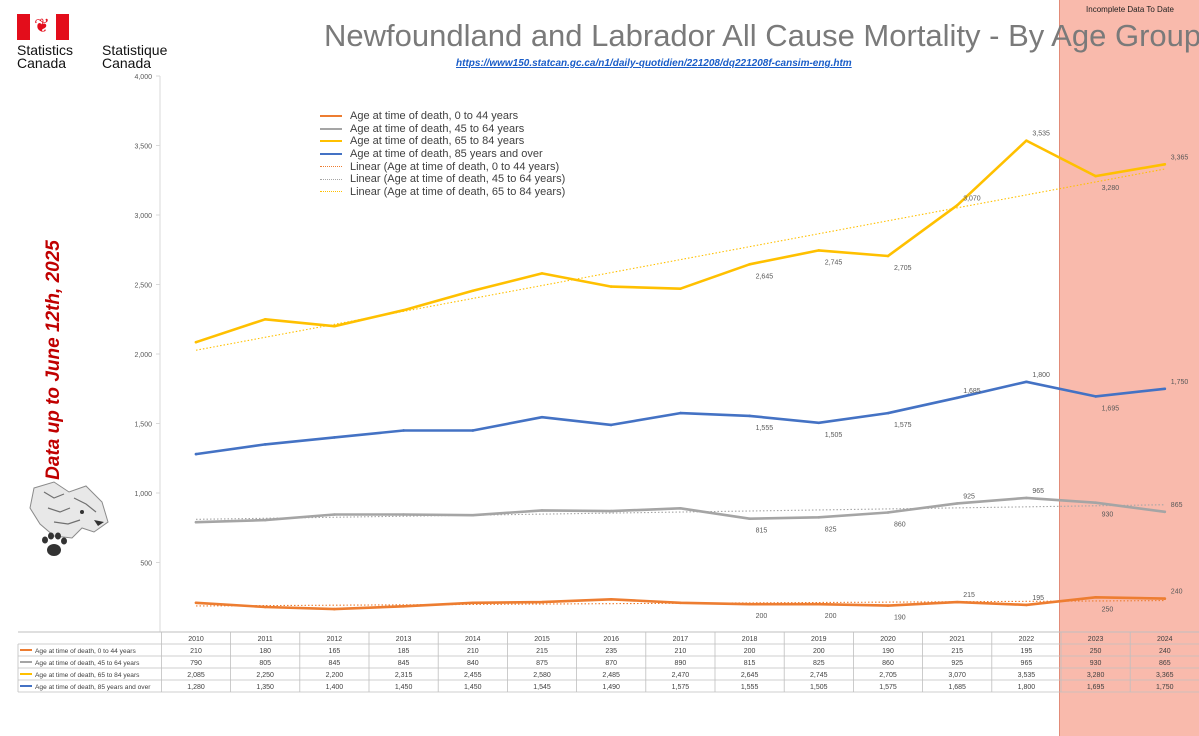 The width and height of the screenshot is (1199, 736). What do you see at coordinates (1129, 368) in the screenshot?
I see `incomplete-data-band` at bounding box center [1129, 368].